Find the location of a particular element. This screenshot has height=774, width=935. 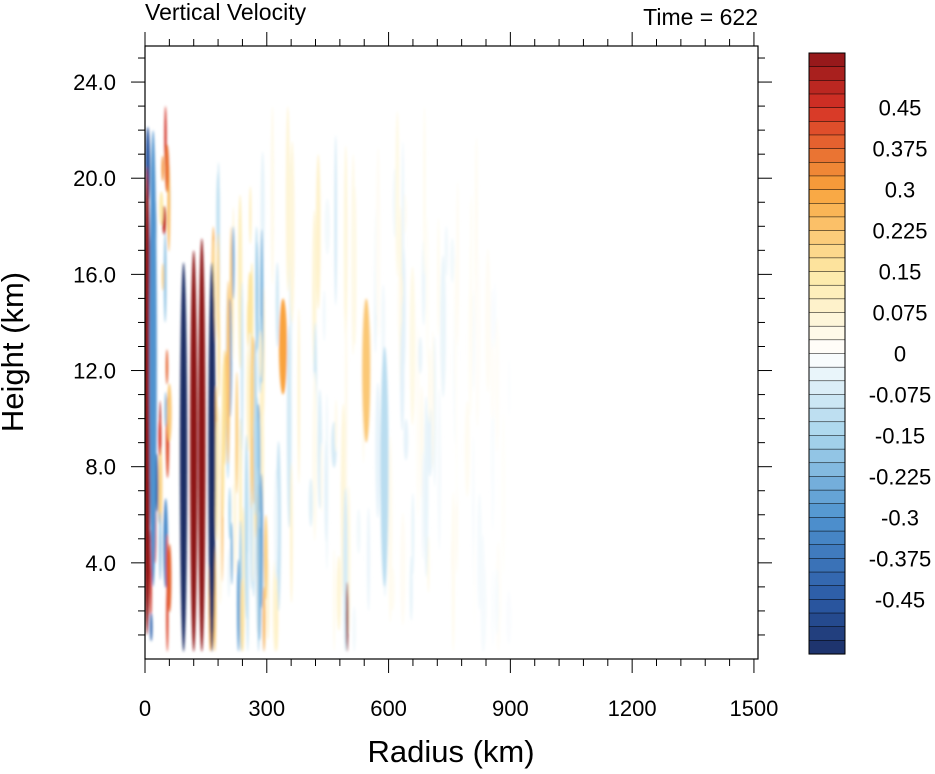

x-tick-labels: 0 300 600 900 1200 1500 is located at coordinates (459, 708).